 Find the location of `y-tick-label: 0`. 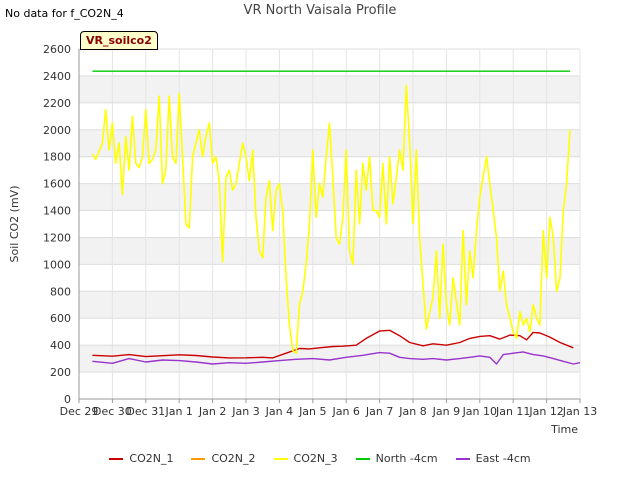

y-tick-label: 0 is located at coordinates (67, 399).